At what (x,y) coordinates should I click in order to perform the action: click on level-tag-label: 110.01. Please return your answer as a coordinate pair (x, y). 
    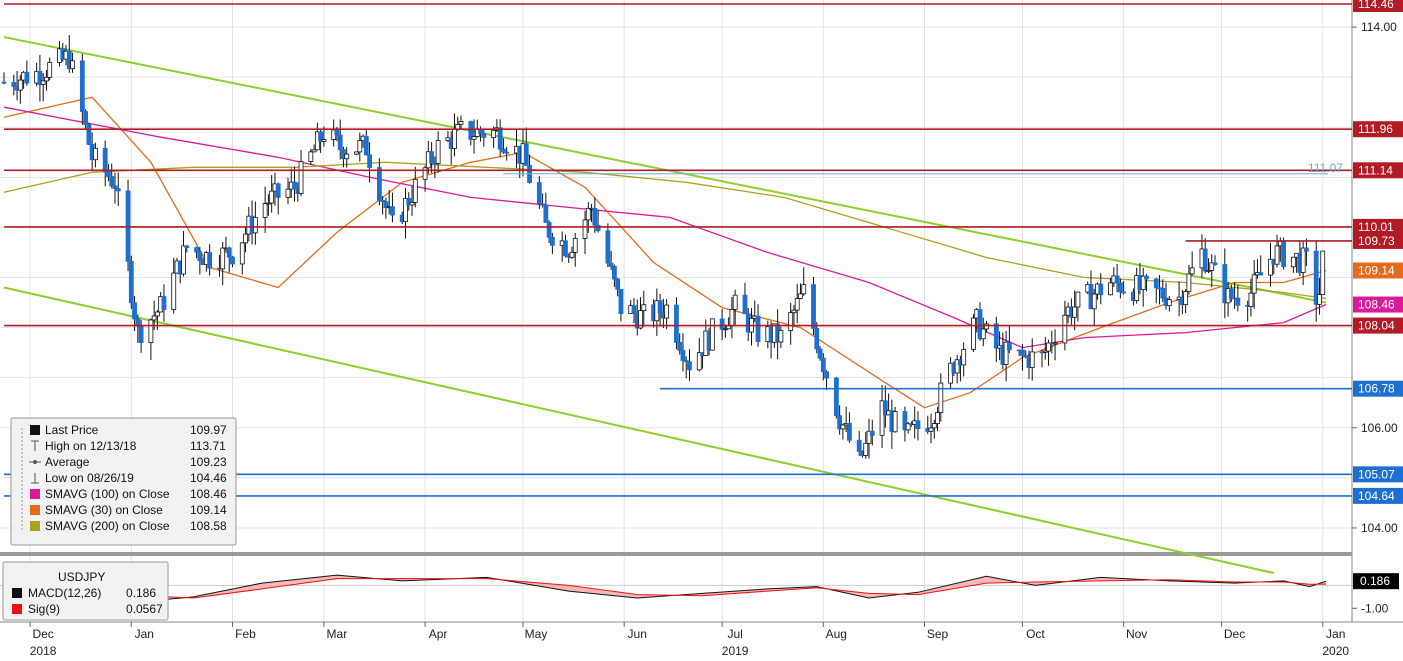
    Looking at the image, I should click on (1376, 227).